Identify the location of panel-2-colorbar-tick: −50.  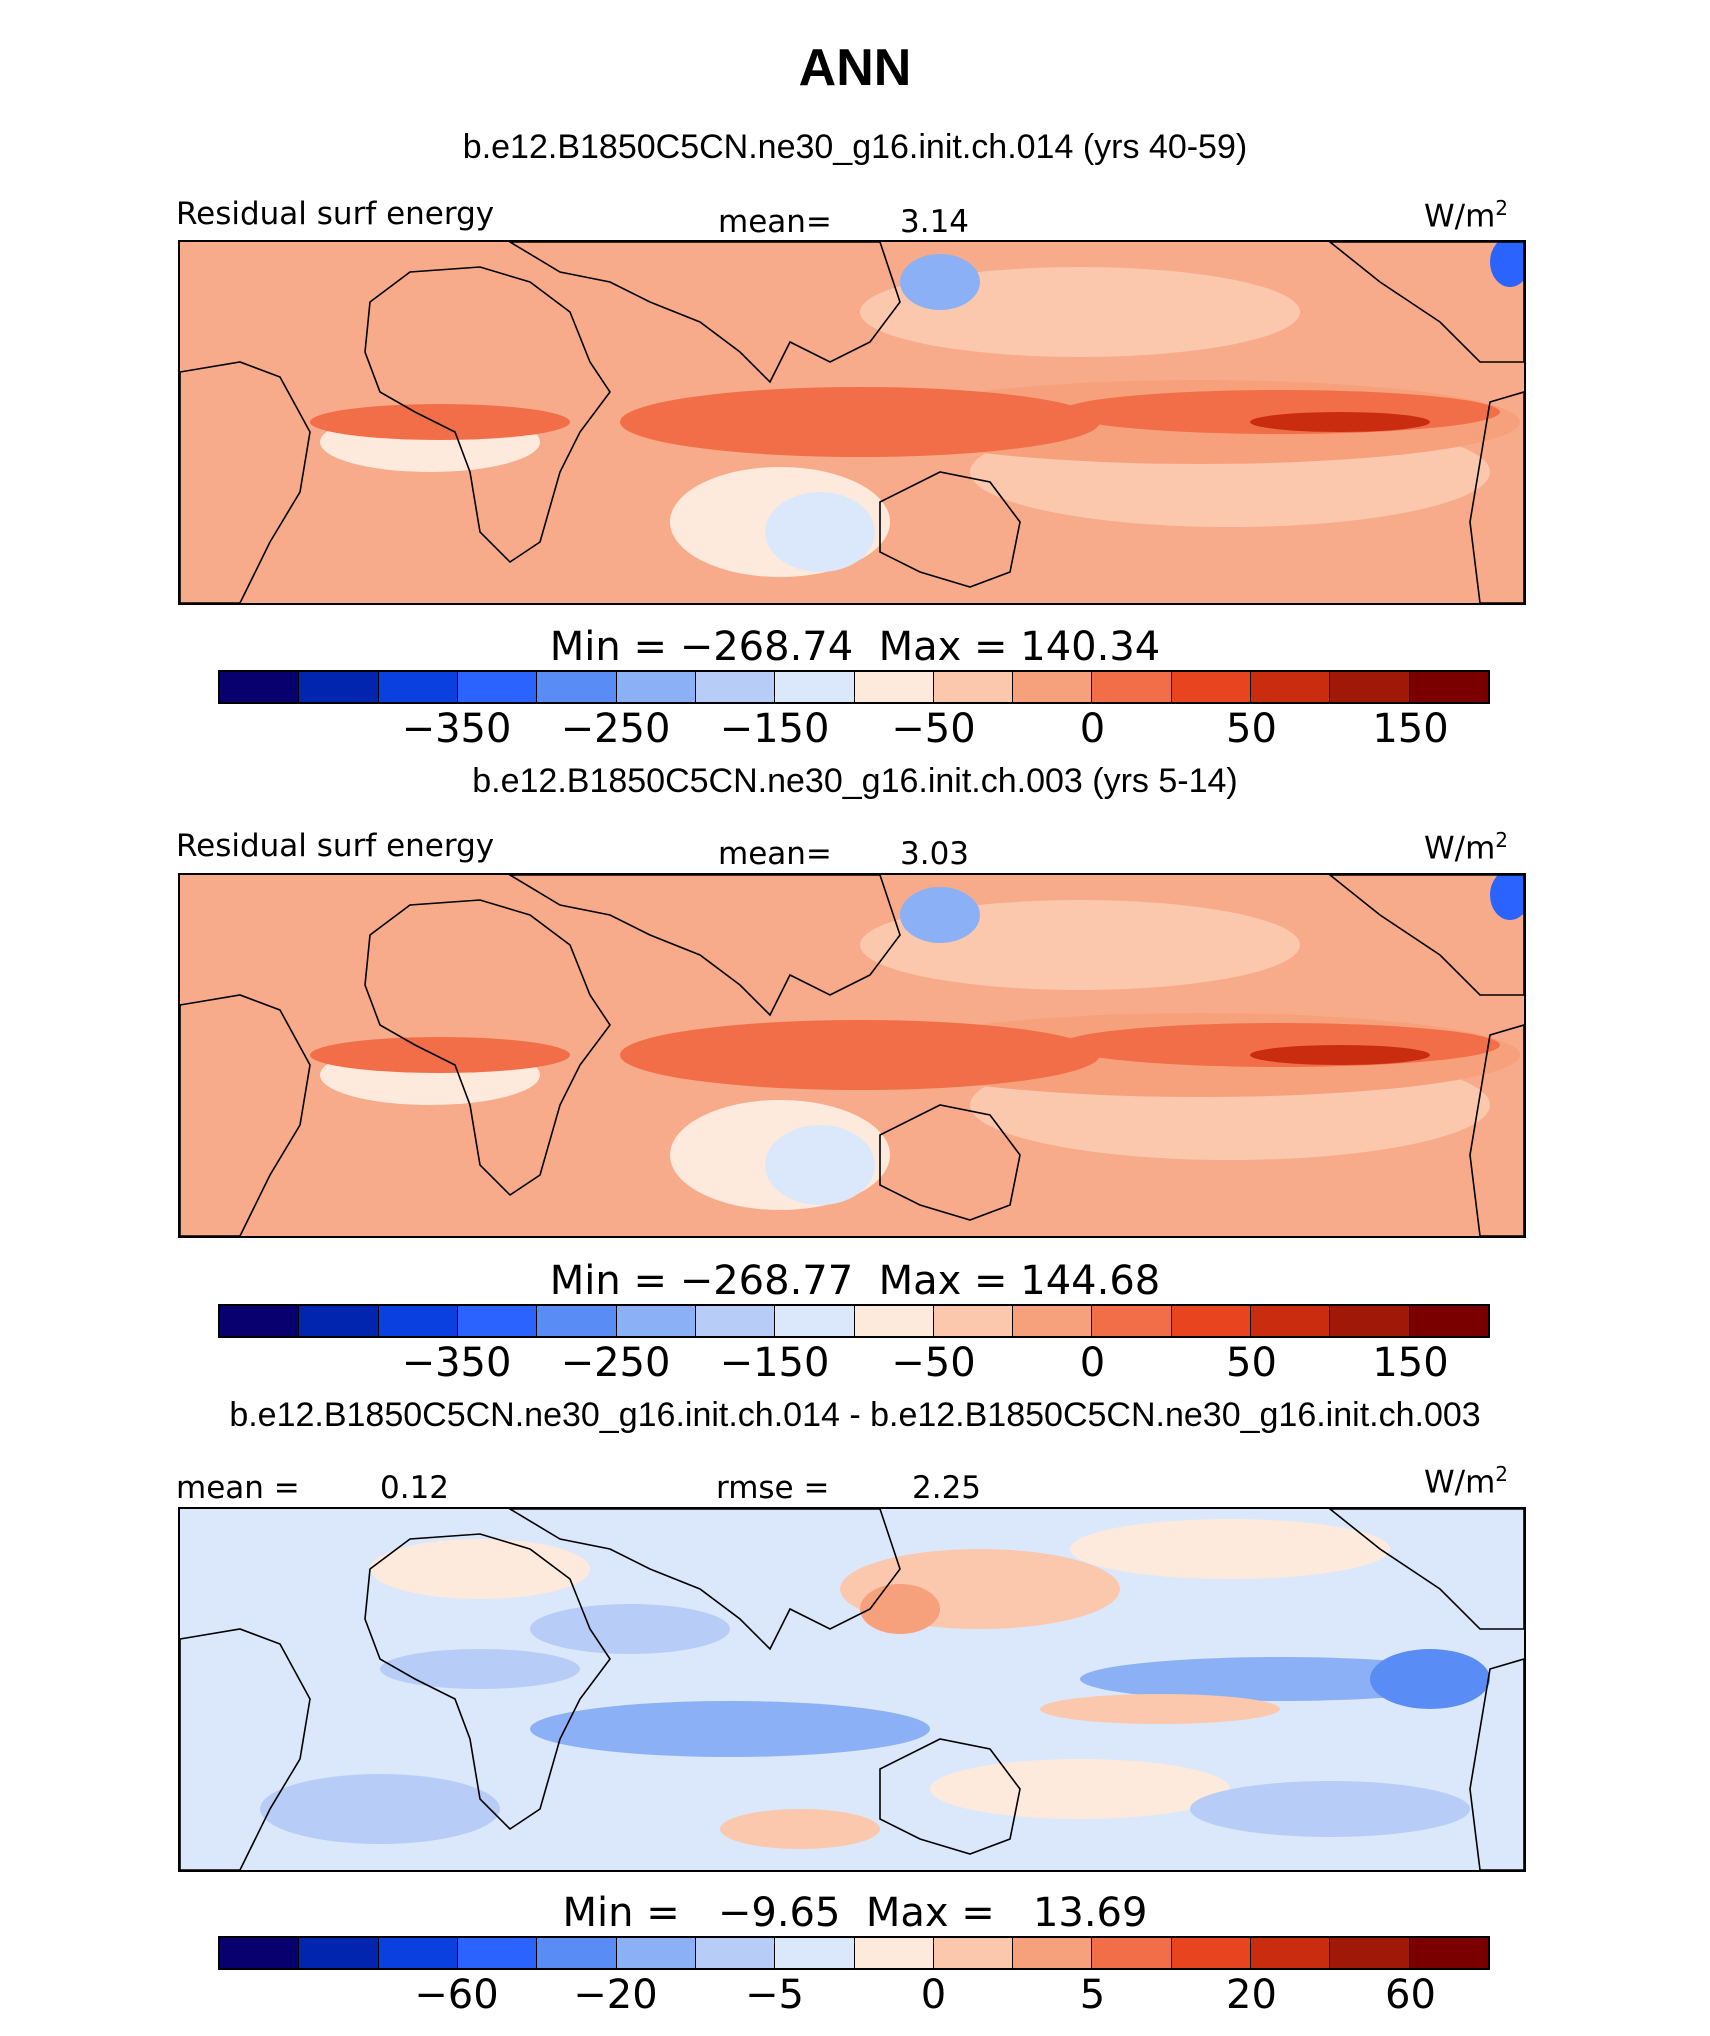
(933, 1363).